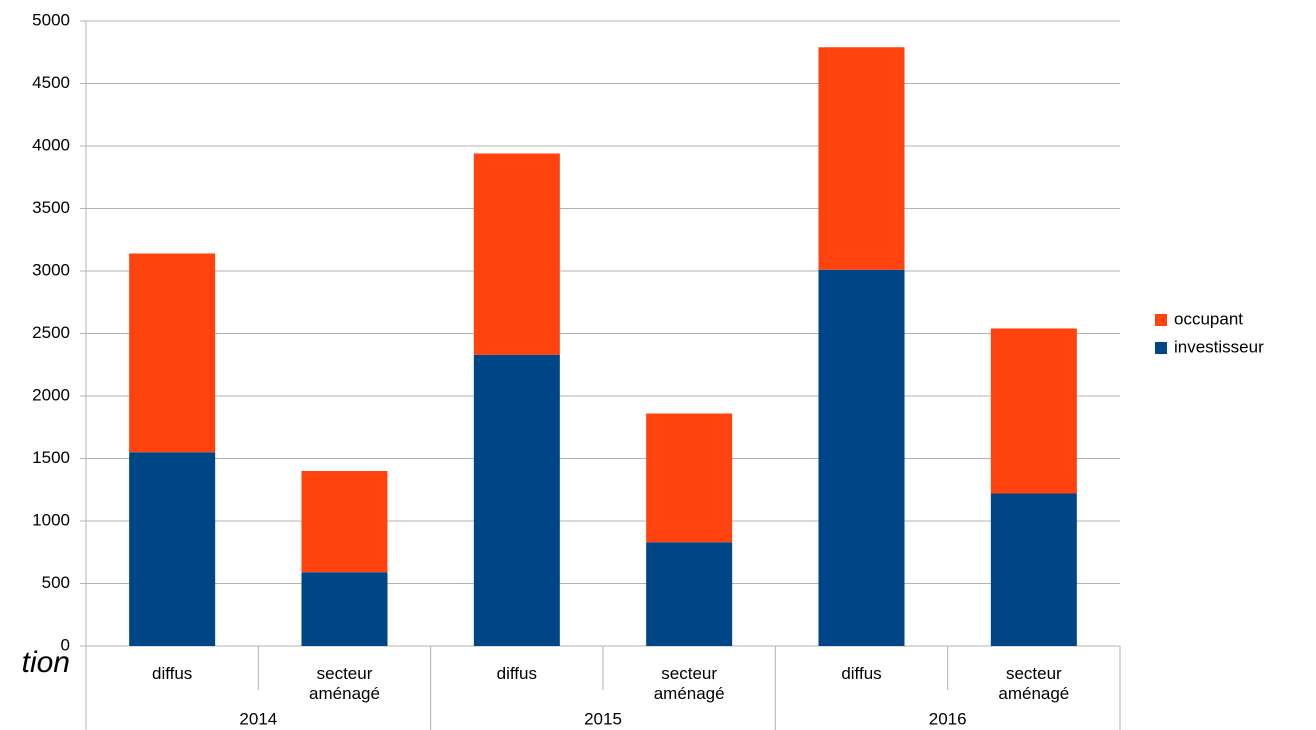  What do you see at coordinates (51, 82) in the screenshot?
I see `y-tick-label: 4500` at bounding box center [51, 82].